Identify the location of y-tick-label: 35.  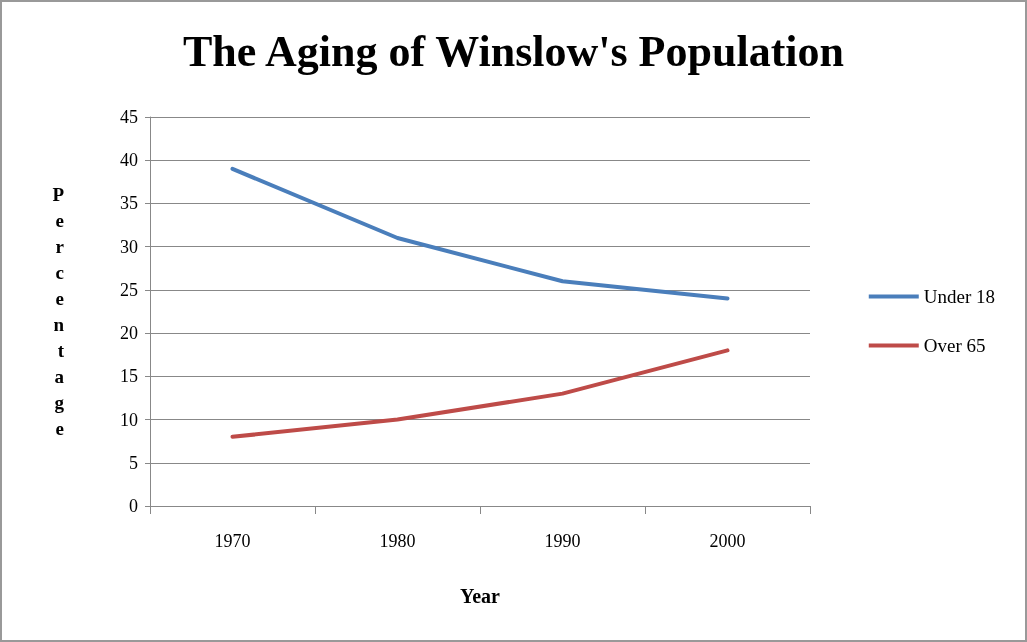
(129, 203).